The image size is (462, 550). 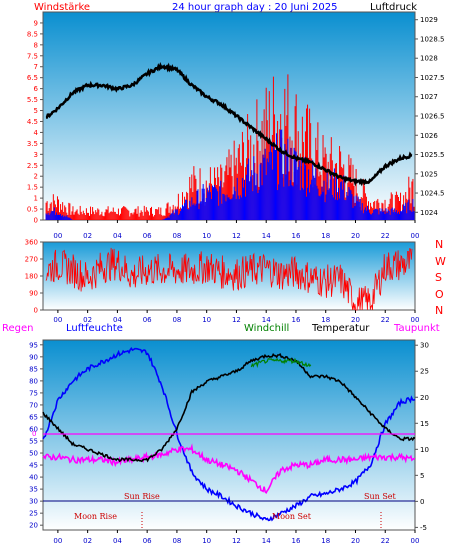 What do you see at coordinates (424, 450) in the screenshot?
I see `y-tick-label: 10` at bounding box center [424, 450].